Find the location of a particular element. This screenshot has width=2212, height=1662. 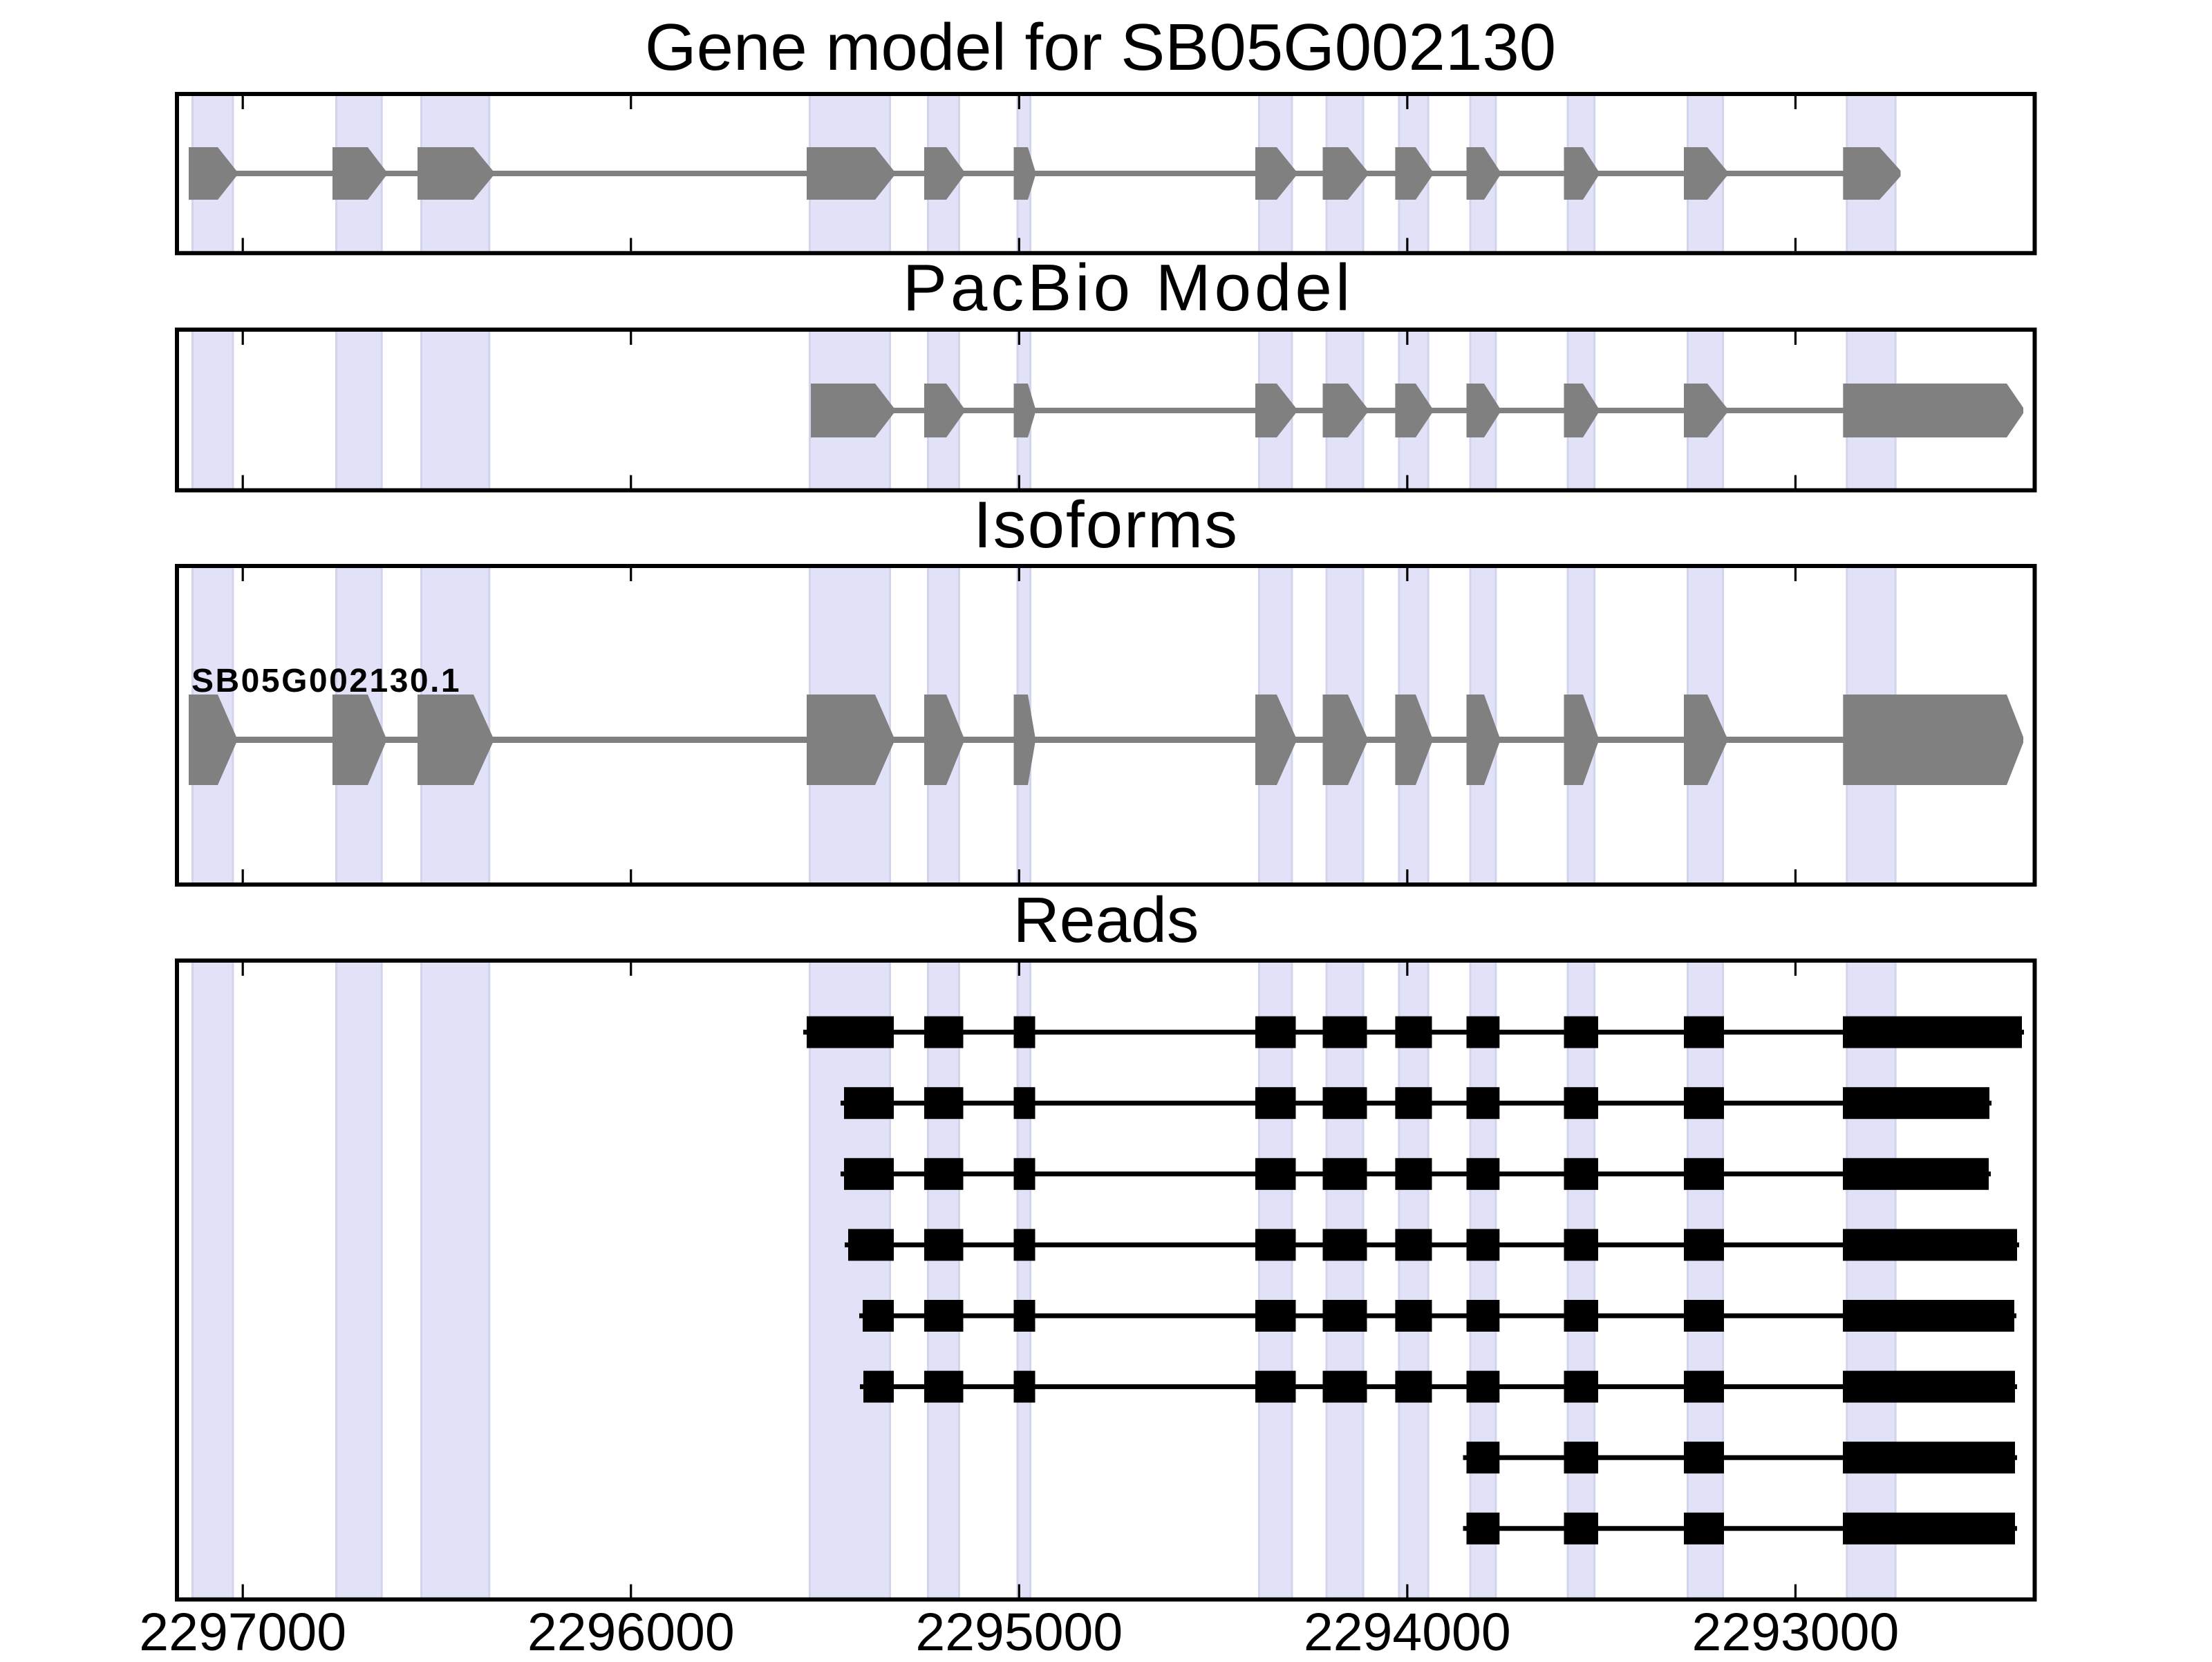

svg-text: 2293000 is located at coordinates (1796, 1631).